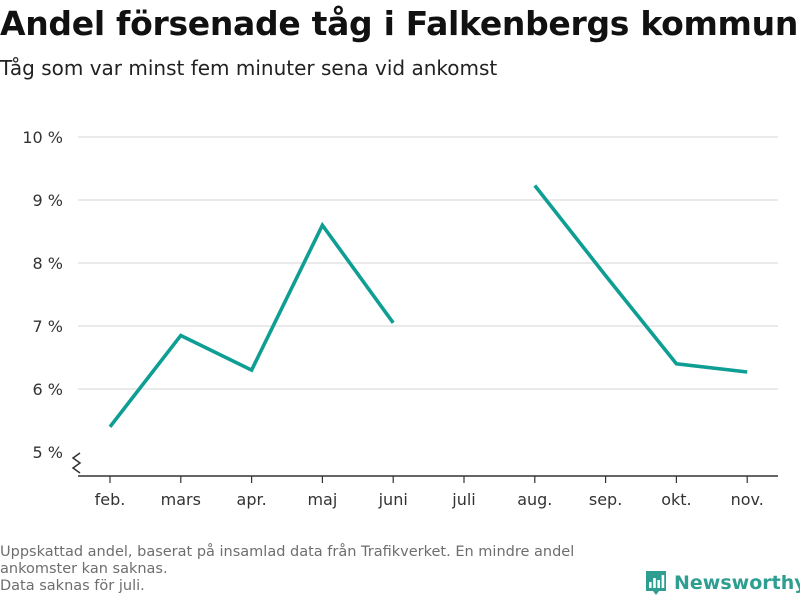  I want to click on x-tick-label: mars, so click(181, 499).